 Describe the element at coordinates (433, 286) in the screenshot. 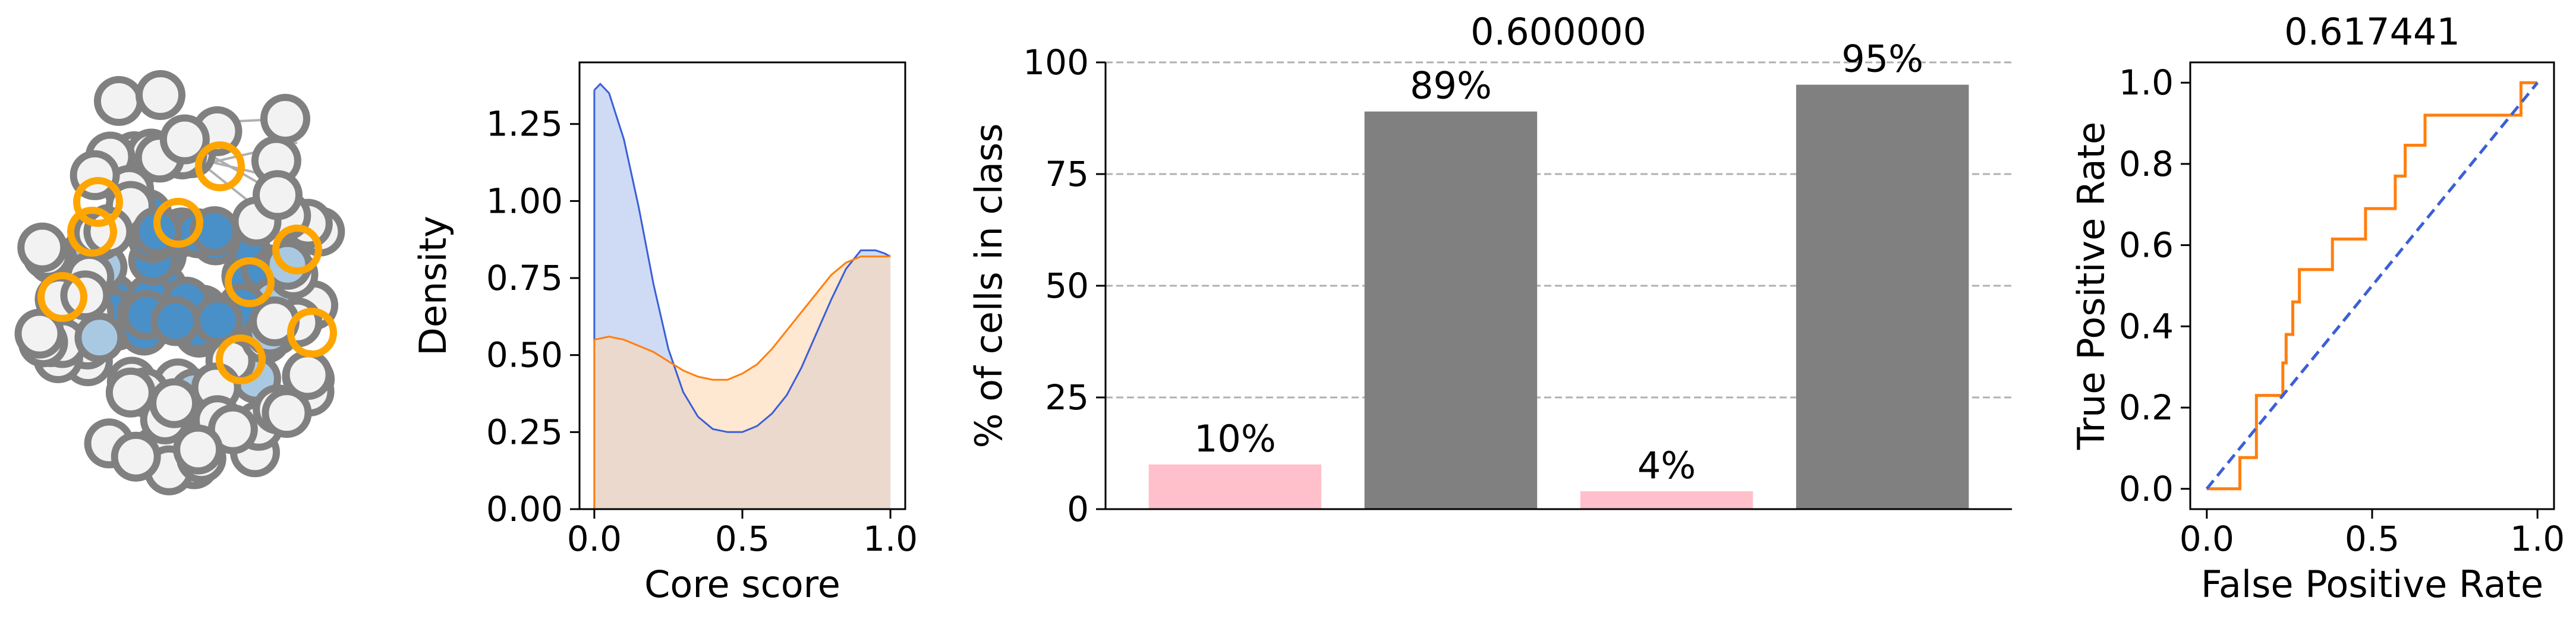

I see `density-ylabel: Density` at that location.